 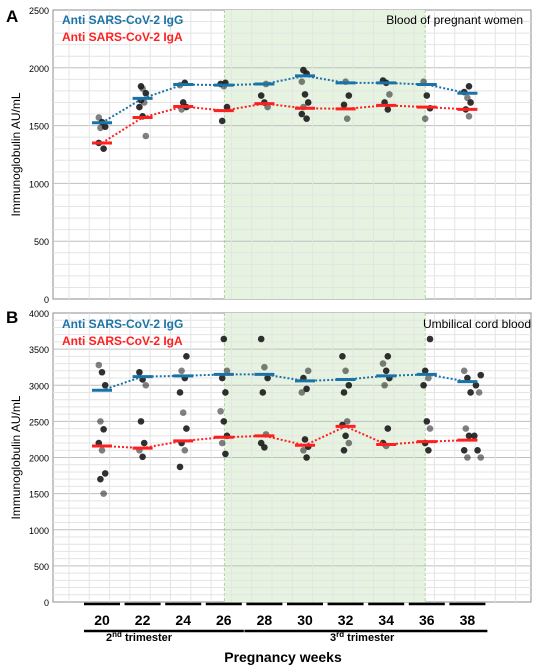 I want to click on panel-b-y-ticks: 0 500 1000 1500 2000 2500 3000 3500 4000, so click(x=39, y=458).